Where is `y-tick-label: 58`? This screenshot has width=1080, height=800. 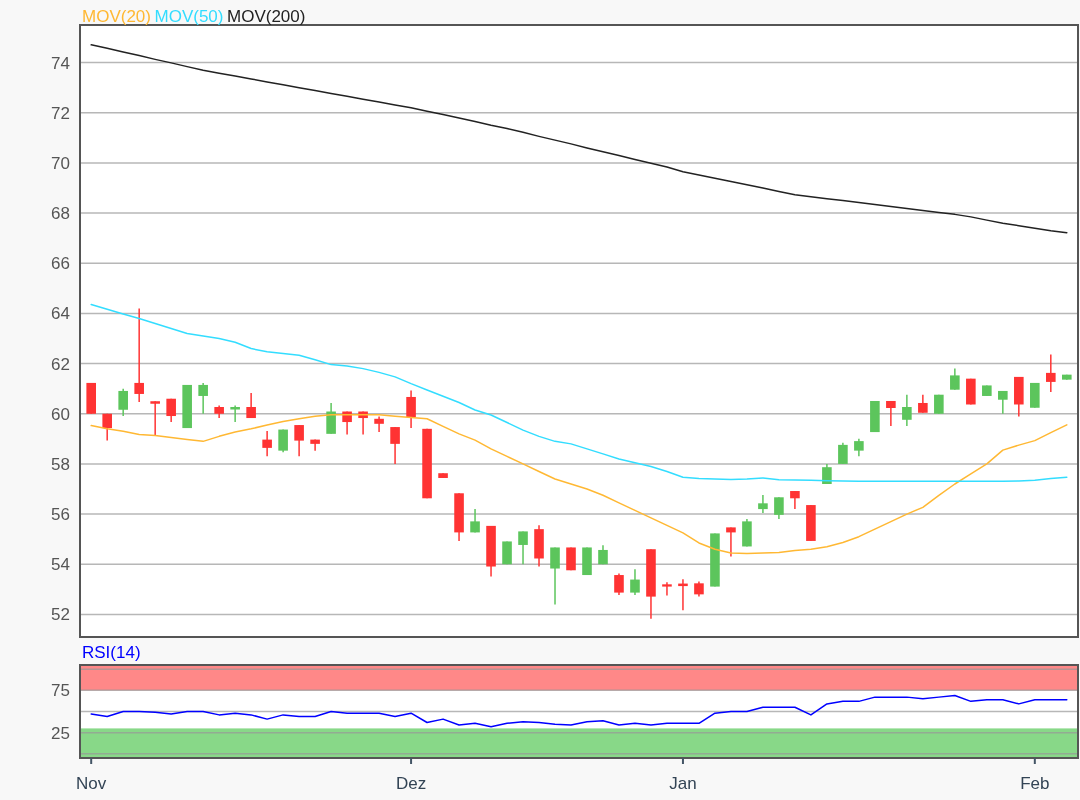
y-tick-label: 58 is located at coordinates (60, 464).